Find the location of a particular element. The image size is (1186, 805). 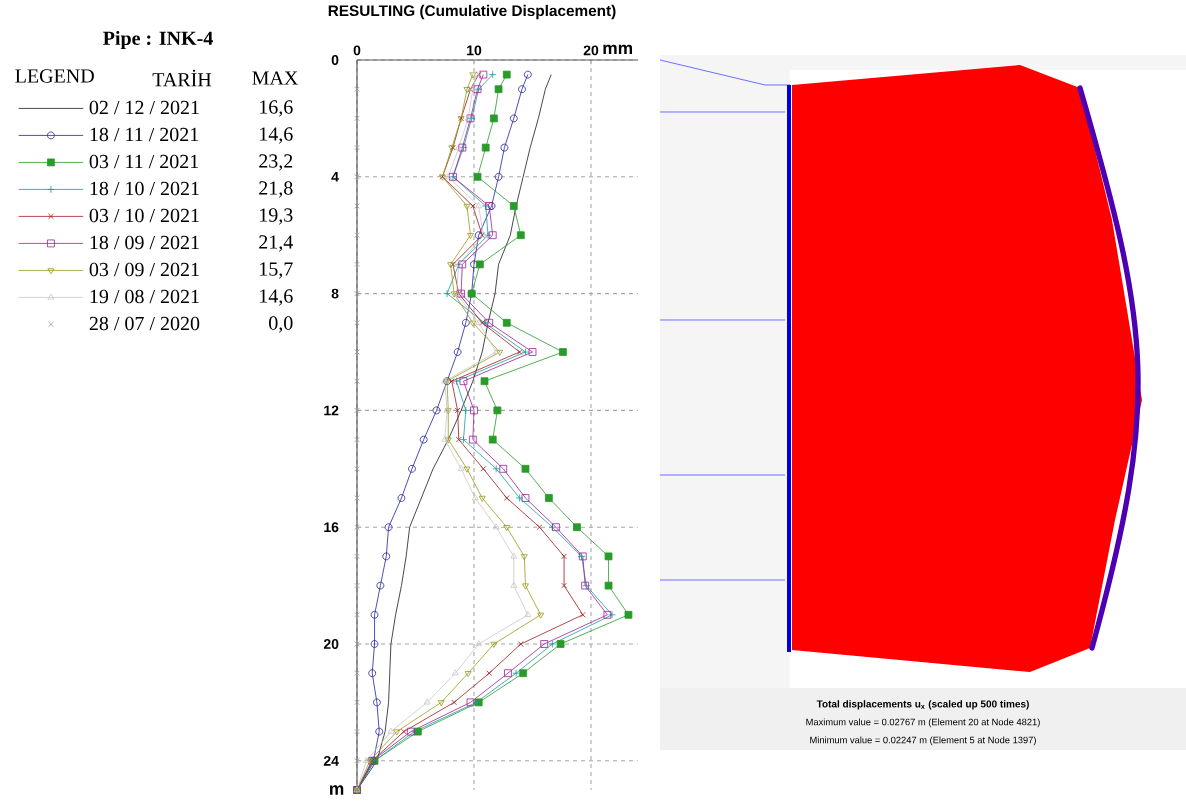

legend-label: 03 / 11 / 2021 is located at coordinates (144, 161).